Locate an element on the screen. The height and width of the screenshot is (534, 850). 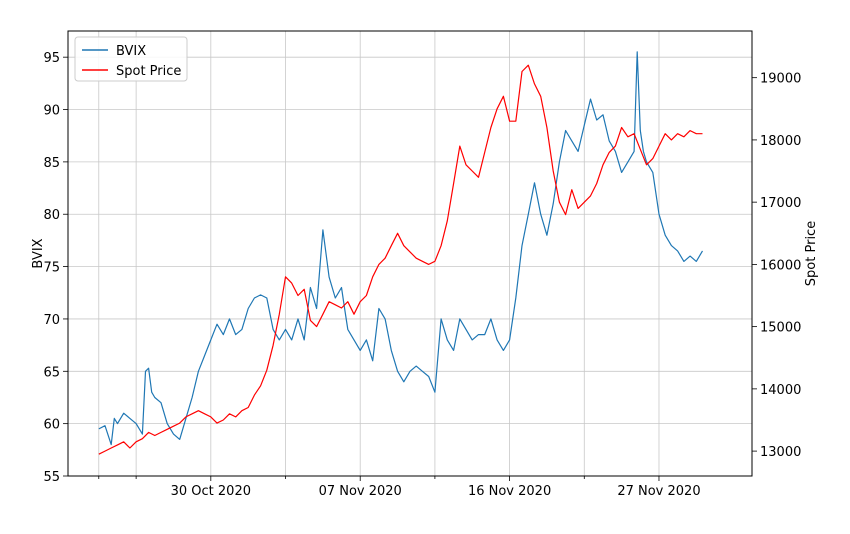
left-y-axis-label: BVIX is located at coordinates (38, 253).